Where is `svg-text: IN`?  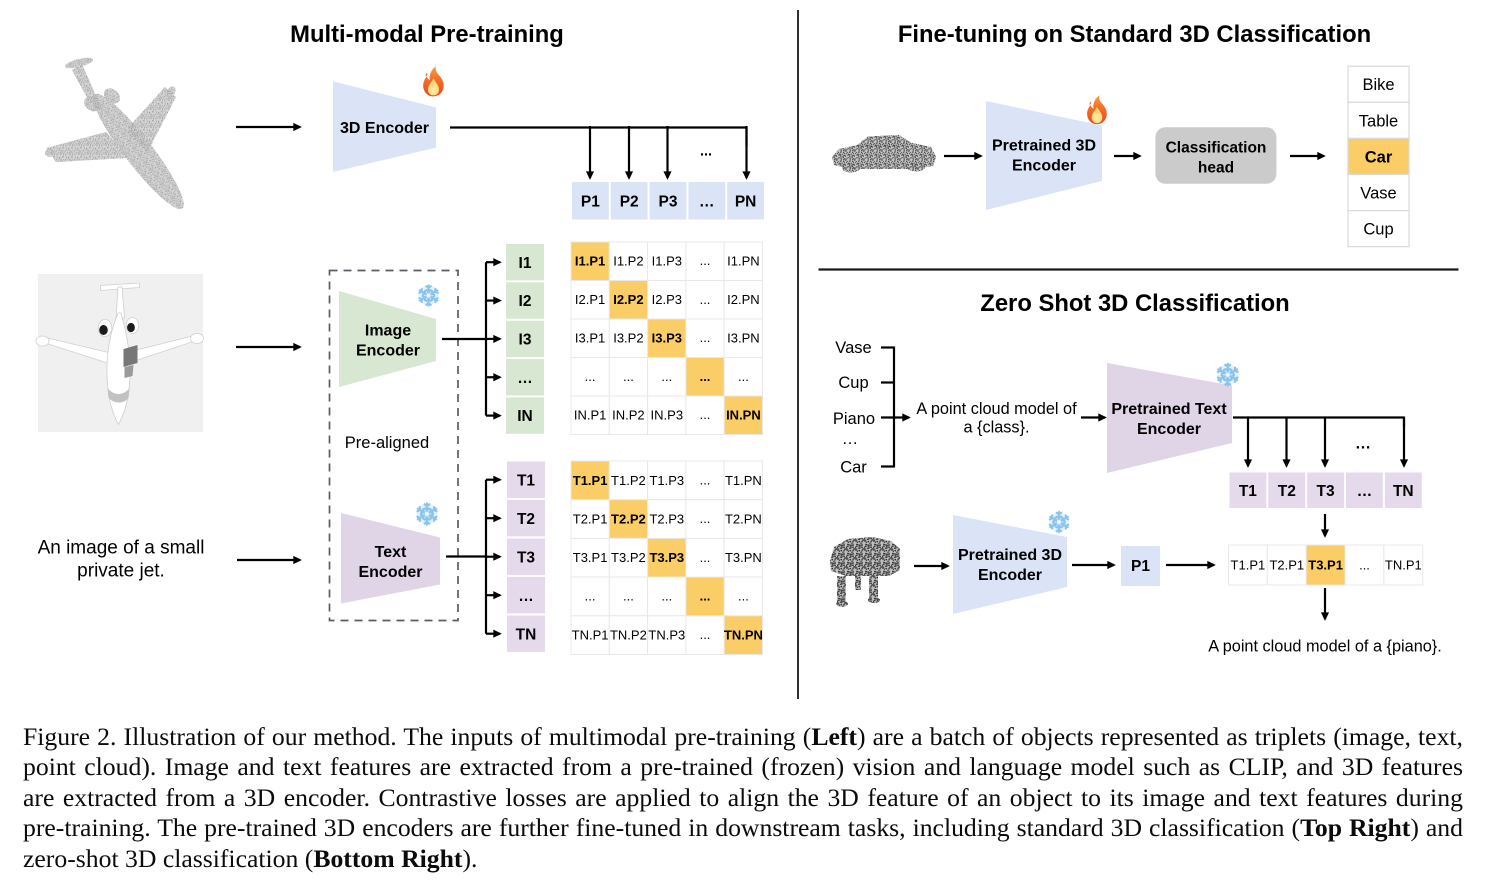 svg-text: IN is located at coordinates (525, 416).